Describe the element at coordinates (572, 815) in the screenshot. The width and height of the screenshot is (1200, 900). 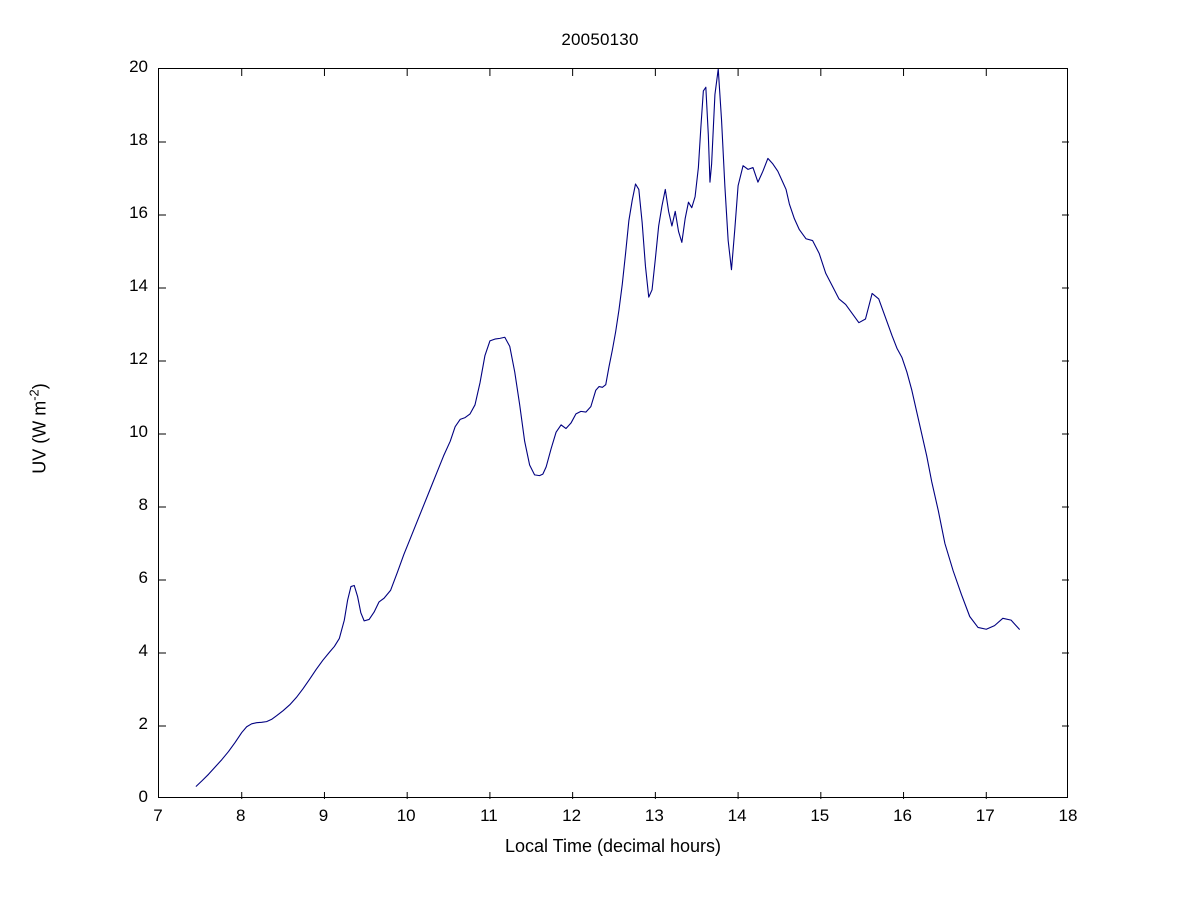
I see `x-tick-label: 12` at that location.